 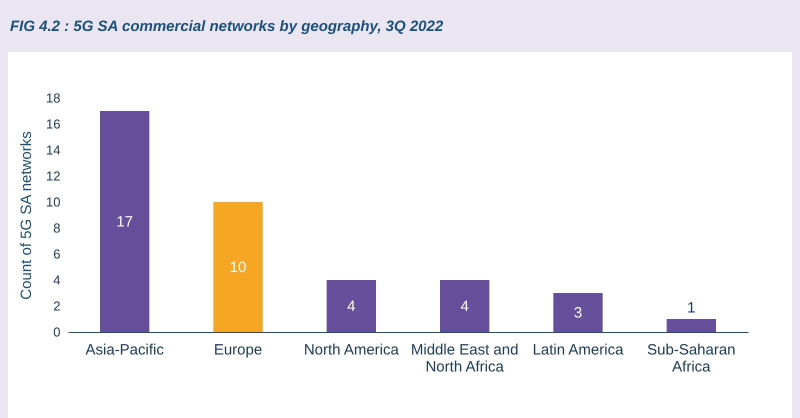 I want to click on data-label: 17, so click(x=125, y=222).